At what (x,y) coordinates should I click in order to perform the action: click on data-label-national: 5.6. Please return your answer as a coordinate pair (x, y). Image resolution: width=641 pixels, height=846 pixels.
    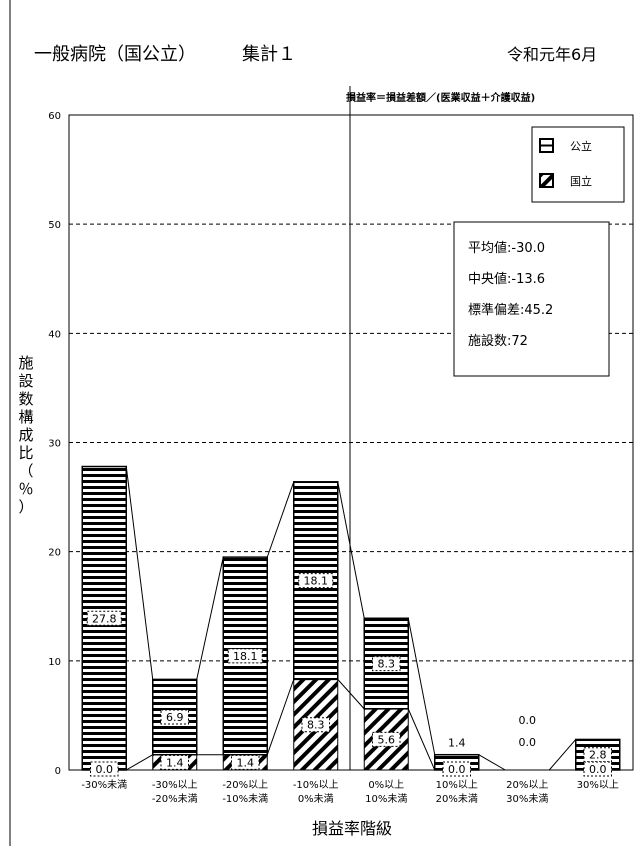
    Looking at the image, I should click on (387, 739).